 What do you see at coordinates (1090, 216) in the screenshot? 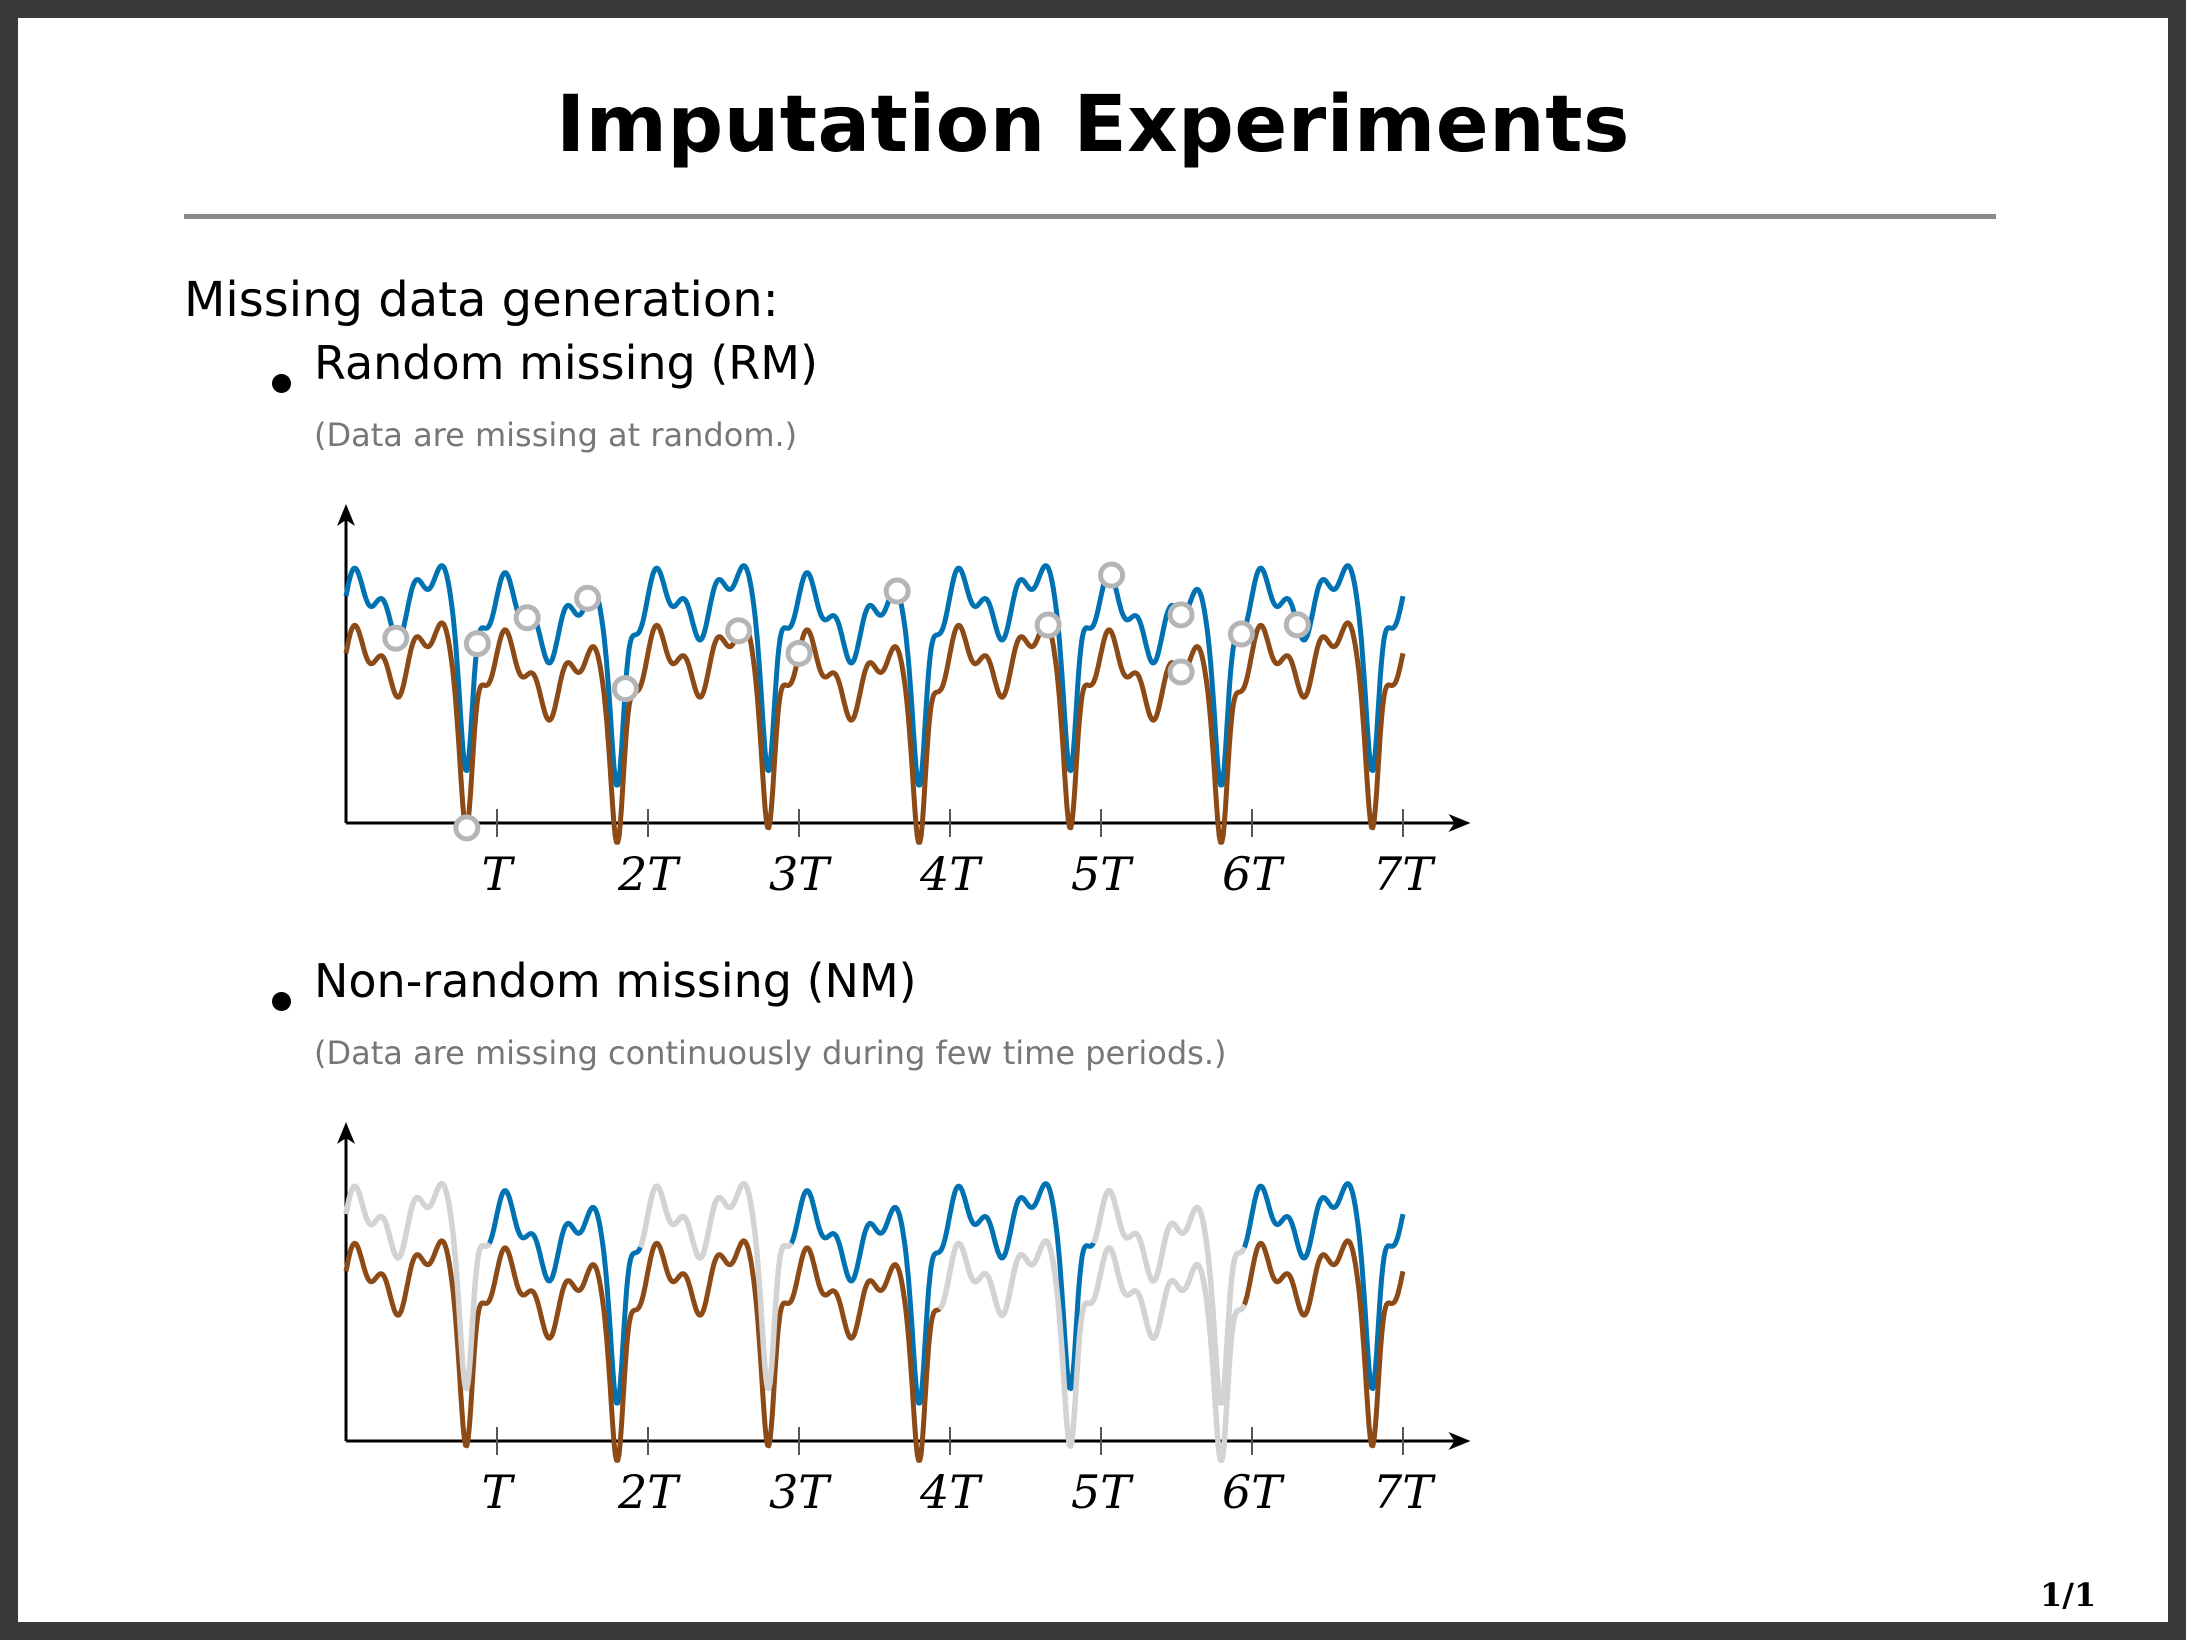
I see `title-divider` at bounding box center [1090, 216].